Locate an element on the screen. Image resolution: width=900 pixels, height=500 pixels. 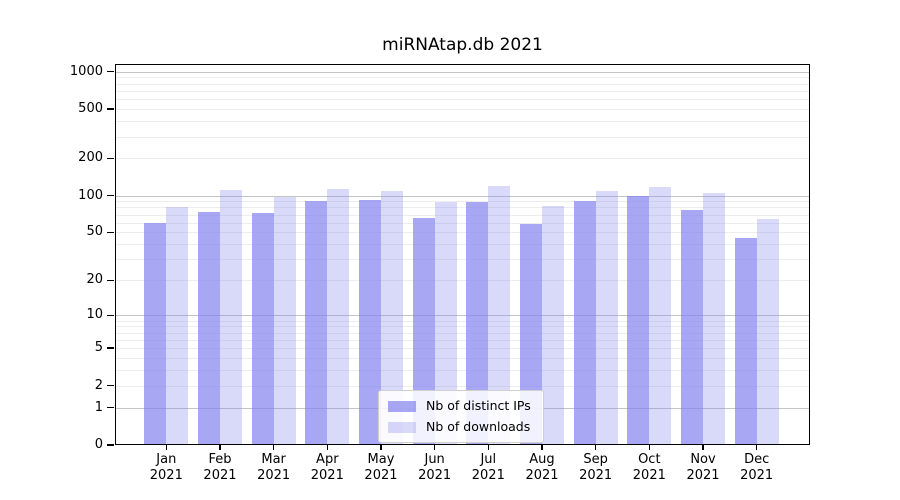
bar-downloads-nov is located at coordinates (714, 318).